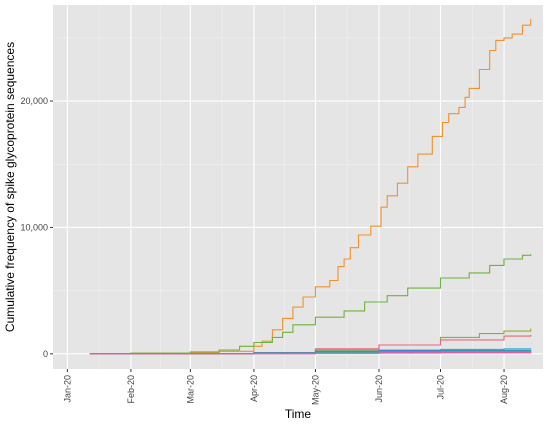 The height and width of the screenshot is (424, 550). What do you see at coordinates (254, 388) in the screenshot?
I see `x-tick-label: Apr-20` at bounding box center [254, 388].